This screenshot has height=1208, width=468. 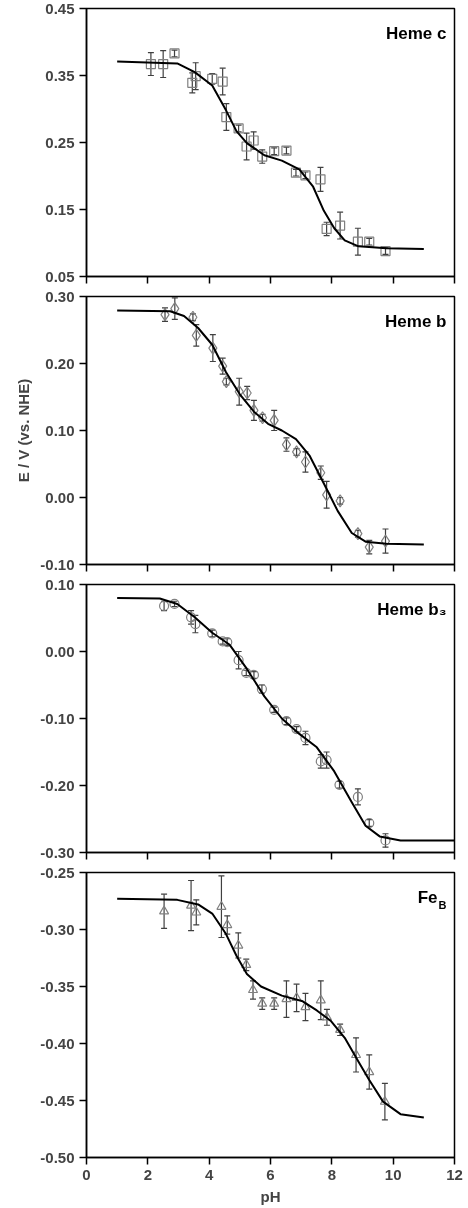 I want to click on x-tick-label: 4, so click(x=209, y=1174).